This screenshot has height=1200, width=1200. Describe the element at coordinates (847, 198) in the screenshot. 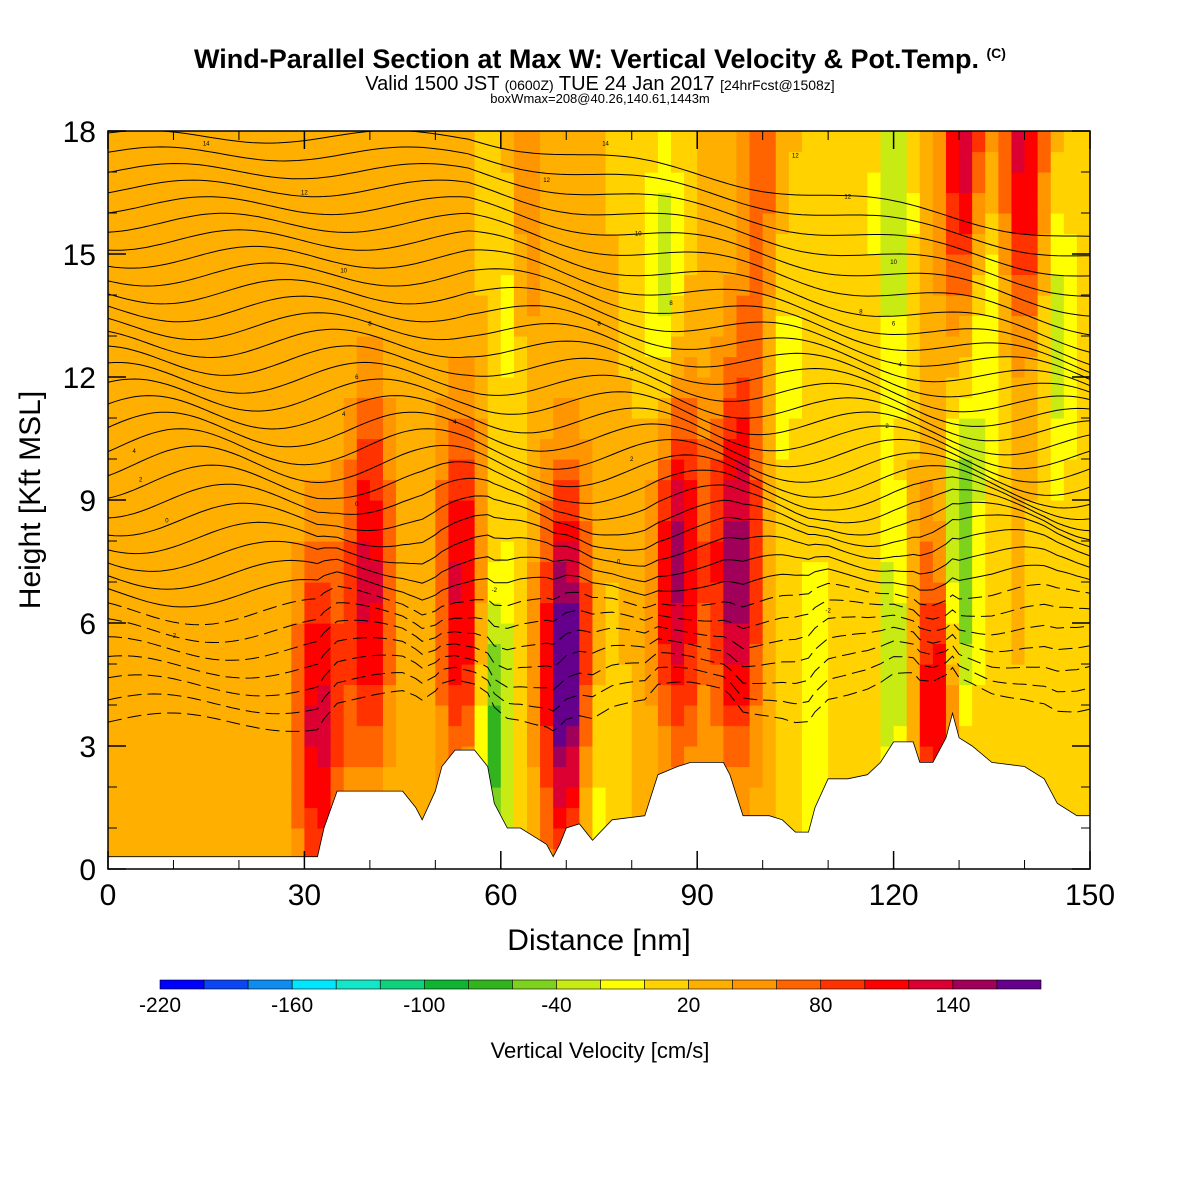

I see `theta-contour-label: 12` at that location.